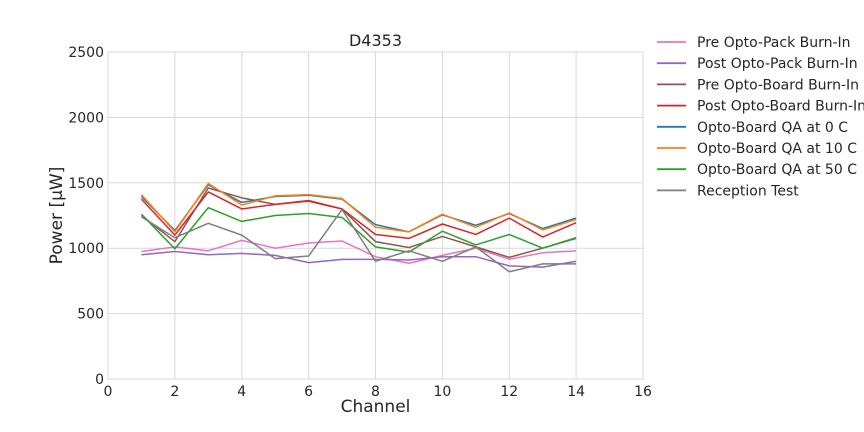  I want to click on legend-label: Post Opto-Board Burn-In, so click(780, 107).